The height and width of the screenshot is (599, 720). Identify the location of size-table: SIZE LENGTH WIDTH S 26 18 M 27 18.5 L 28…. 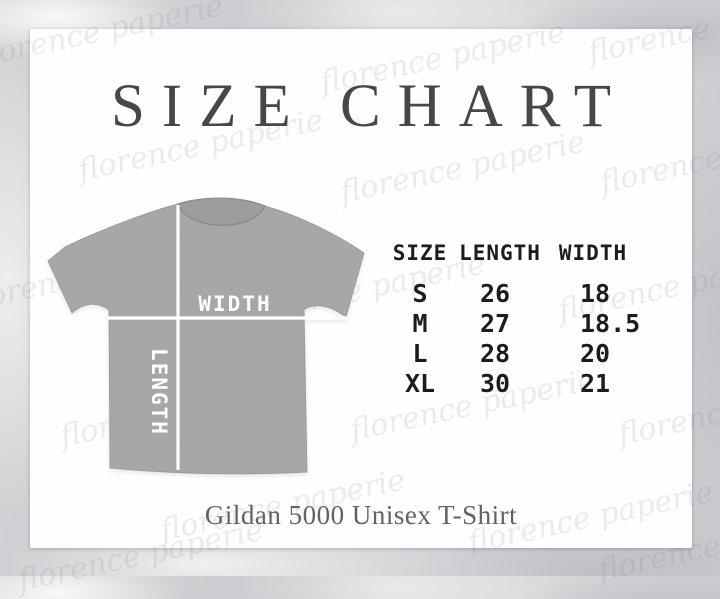
(513, 319).